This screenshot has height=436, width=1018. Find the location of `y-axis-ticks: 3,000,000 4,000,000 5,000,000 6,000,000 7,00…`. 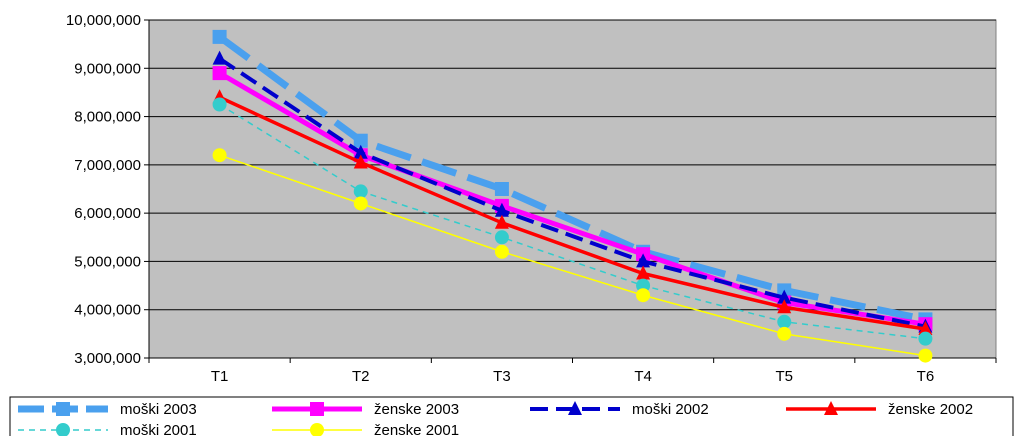

y-axis-ticks: 3,000,000 4,000,000 5,000,000 6,000,000 7,00… is located at coordinates (107, 189).